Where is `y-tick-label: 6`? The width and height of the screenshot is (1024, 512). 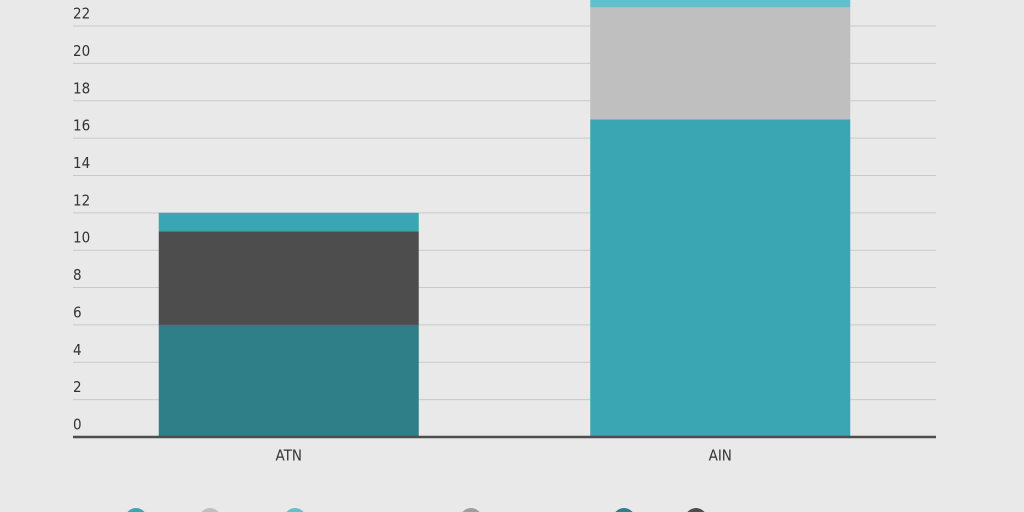 y-tick-label: 6 is located at coordinates (77, 312).